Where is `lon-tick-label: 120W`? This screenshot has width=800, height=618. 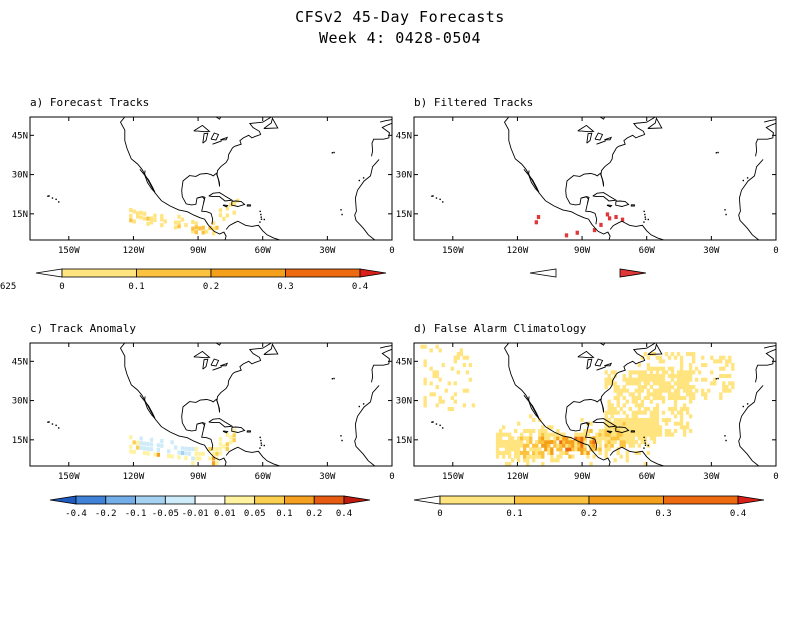 lon-tick-label: 120W is located at coordinates (134, 251).